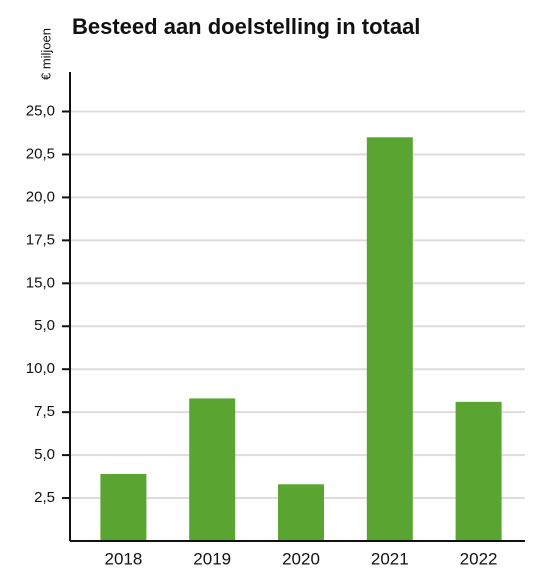 The width and height of the screenshot is (539, 568). What do you see at coordinates (40, 239) in the screenshot?
I see `y-tick-label: 17,5` at bounding box center [40, 239].